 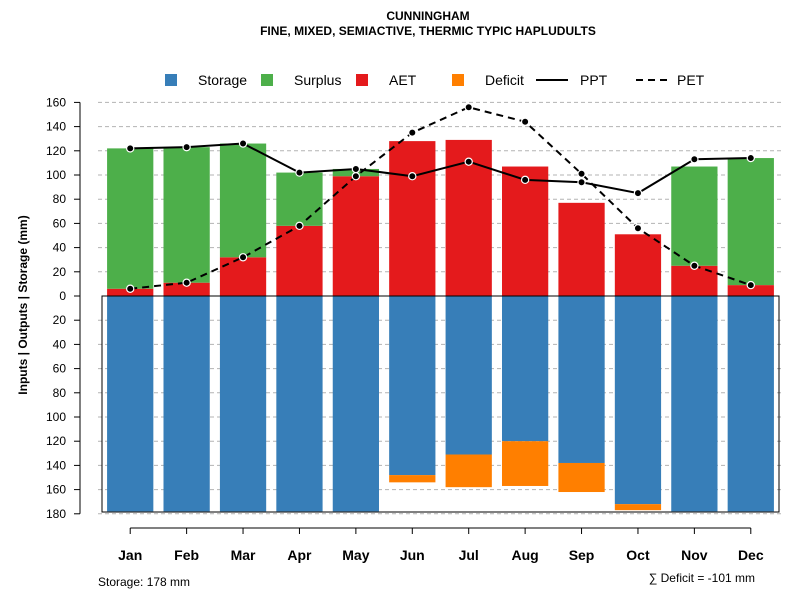 I want to click on legend-label-ppt: PPT, so click(x=594, y=80).